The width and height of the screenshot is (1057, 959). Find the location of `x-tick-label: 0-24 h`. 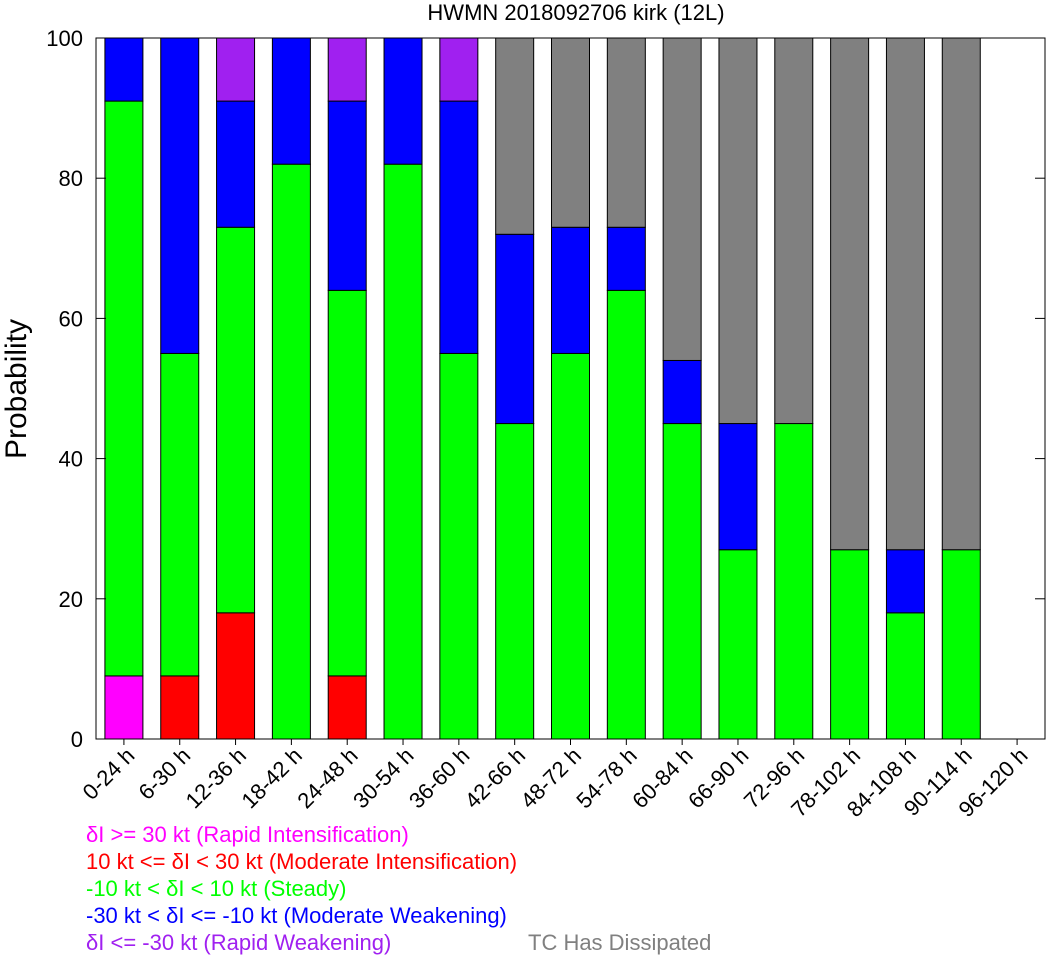

x-tick-label: 0-24 h is located at coordinates (109, 774).